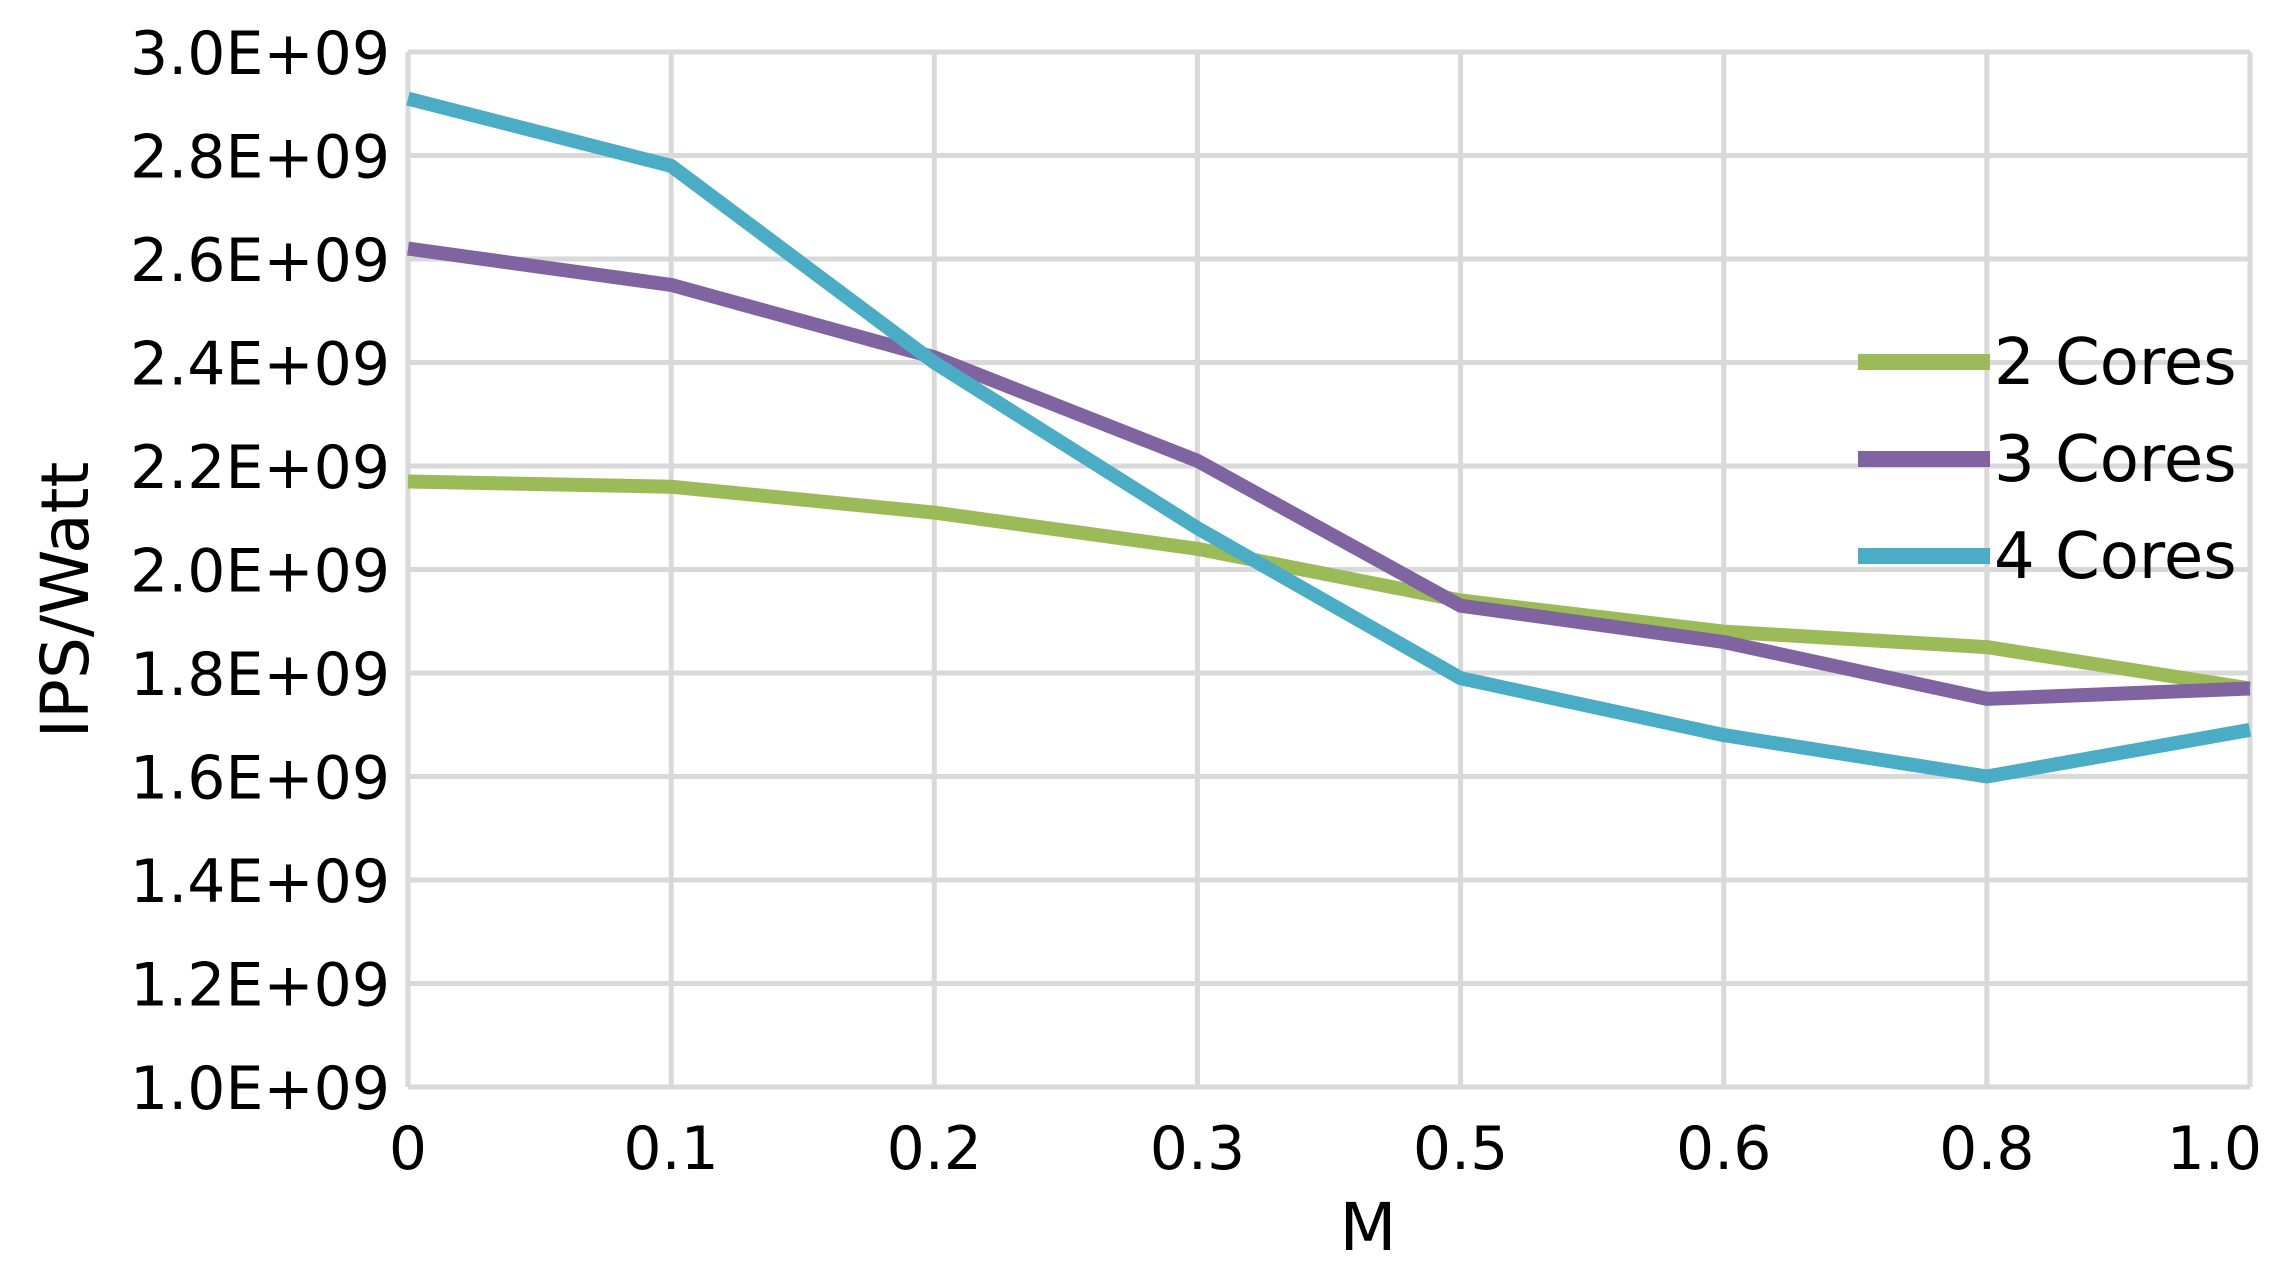 This screenshot has height=1285, width=2292. What do you see at coordinates (1329, 585) in the screenshot?
I see `series-line-2-cores` at bounding box center [1329, 585].